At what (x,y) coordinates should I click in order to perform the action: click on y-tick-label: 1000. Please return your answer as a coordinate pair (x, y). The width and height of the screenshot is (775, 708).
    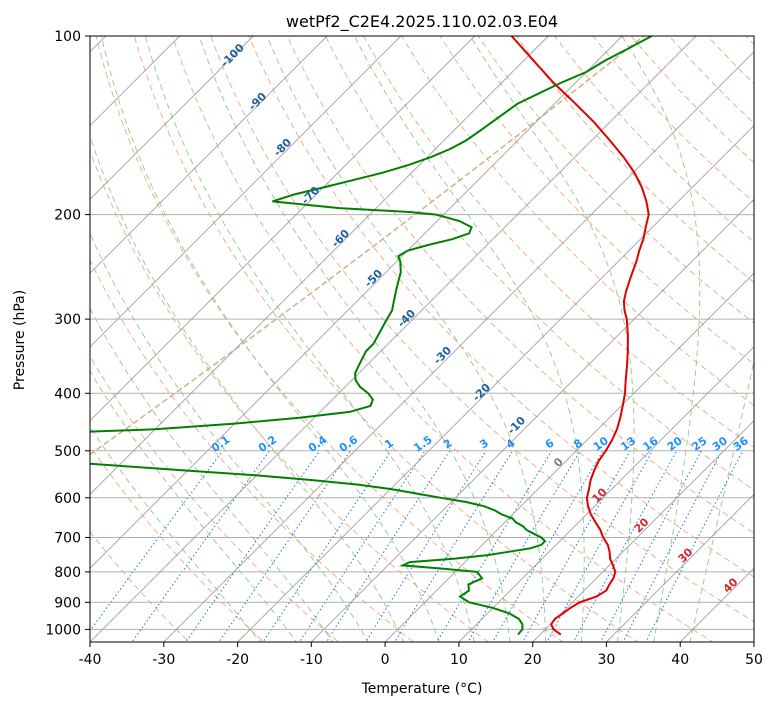
    Looking at the image, I should click on (63, 630).